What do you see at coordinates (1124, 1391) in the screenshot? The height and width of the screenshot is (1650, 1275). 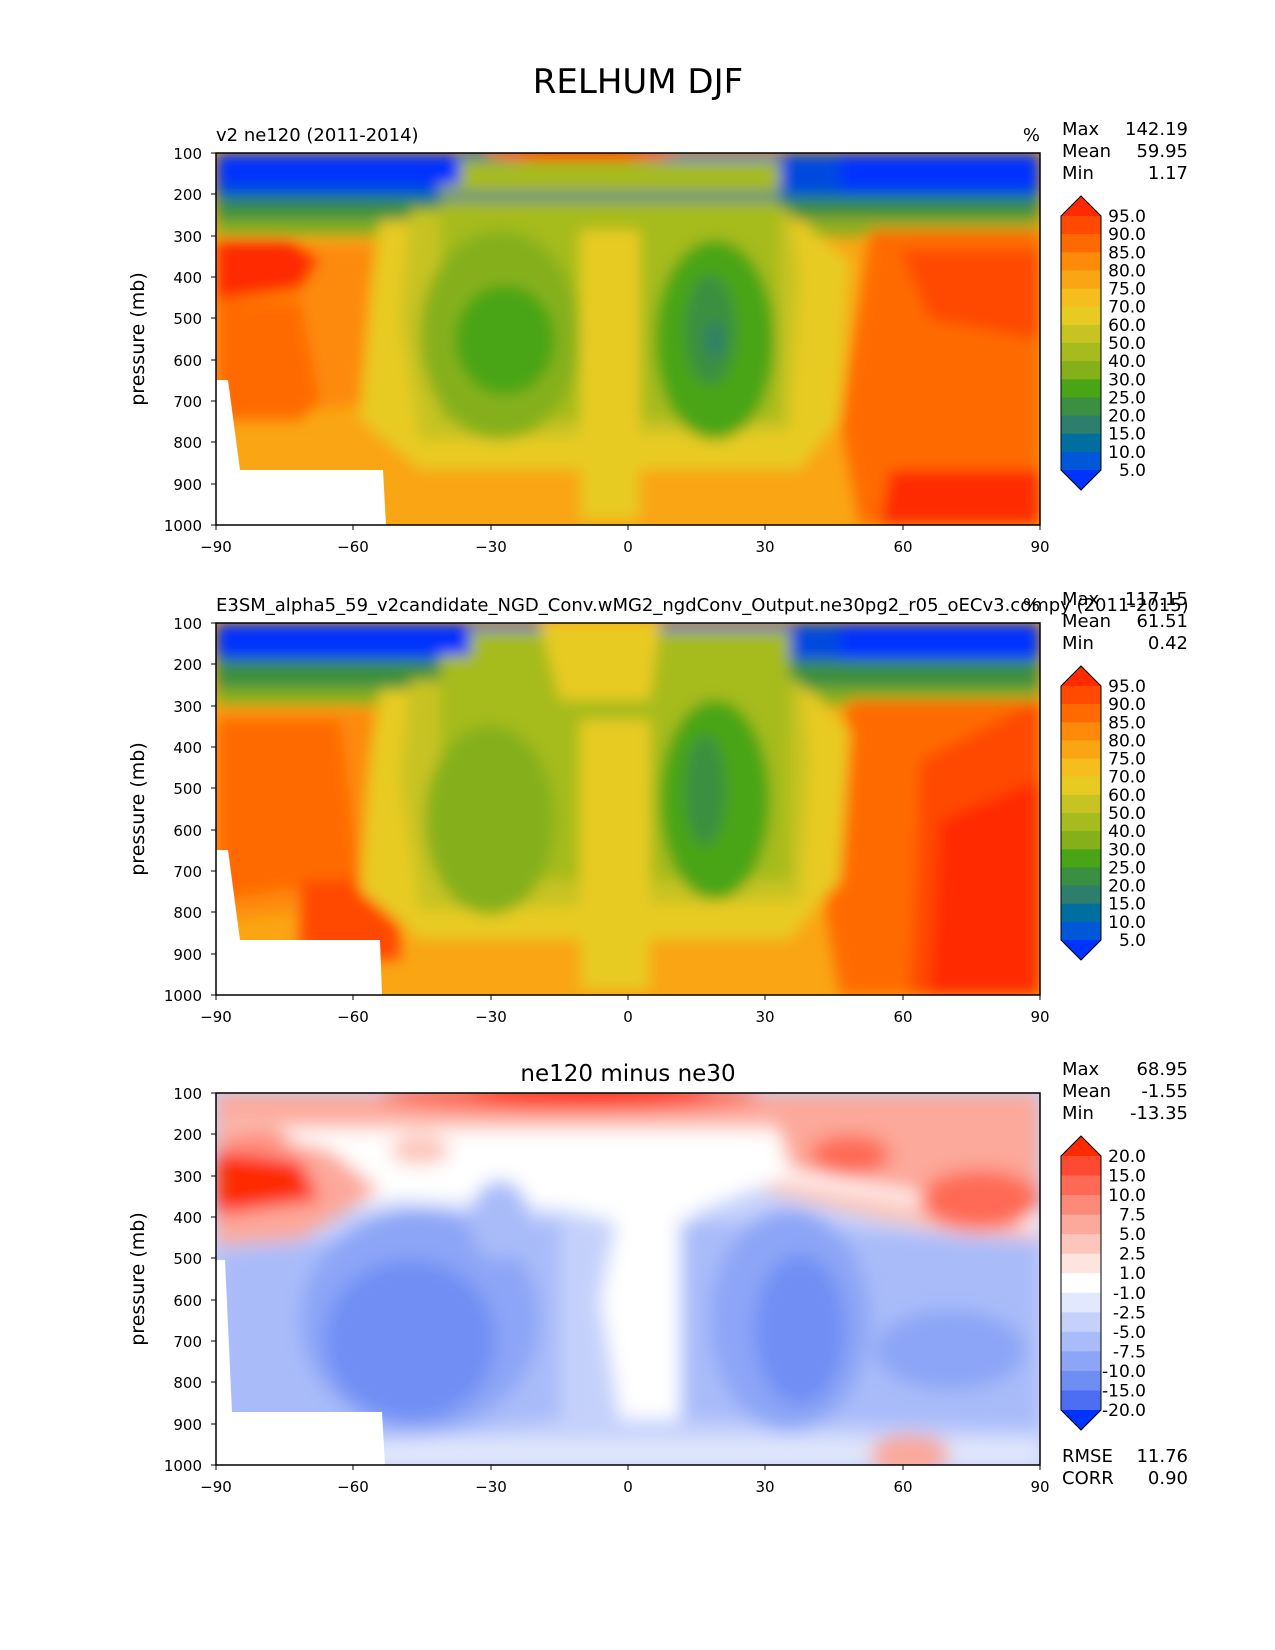 I see `colorbar-tick-label: -15.0` at bounding box center [1124, 1391].